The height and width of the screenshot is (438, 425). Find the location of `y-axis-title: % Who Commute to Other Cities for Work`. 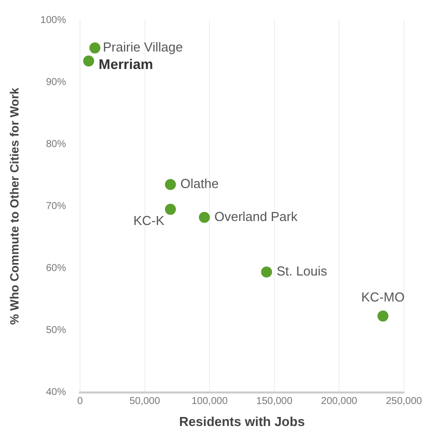

y-axis-title: % Who Commute to Other Cities for Work is located at coordinates (15, 206).